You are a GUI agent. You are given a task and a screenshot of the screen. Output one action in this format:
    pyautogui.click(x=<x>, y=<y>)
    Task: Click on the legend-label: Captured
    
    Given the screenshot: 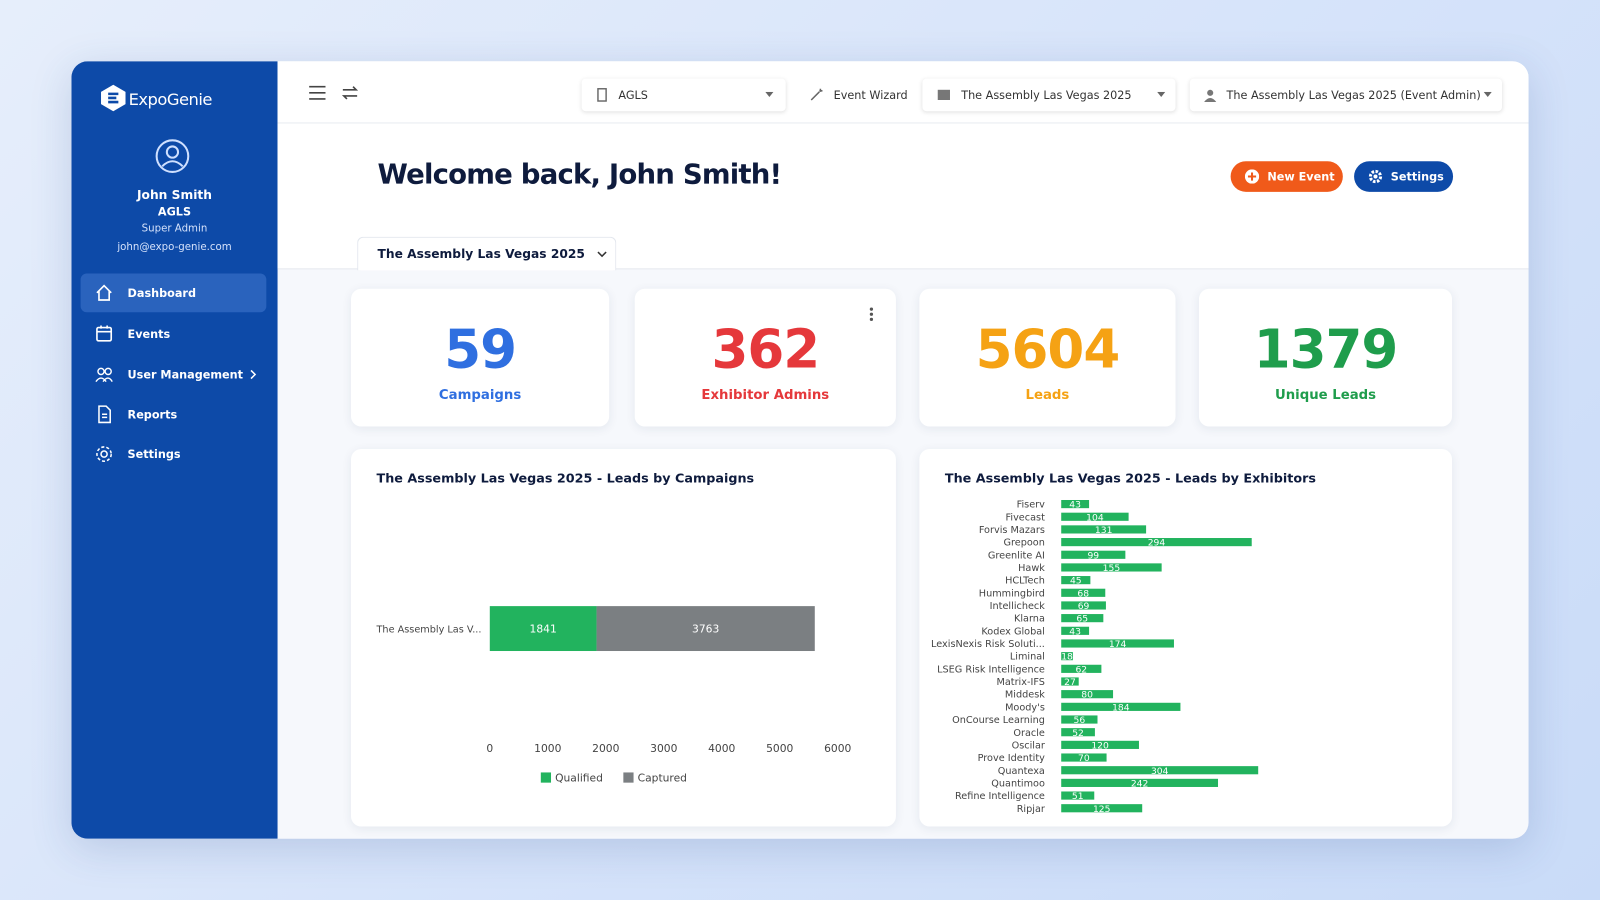 What is the action you would take?
    pyautogui.click(x=662, y=778)
    